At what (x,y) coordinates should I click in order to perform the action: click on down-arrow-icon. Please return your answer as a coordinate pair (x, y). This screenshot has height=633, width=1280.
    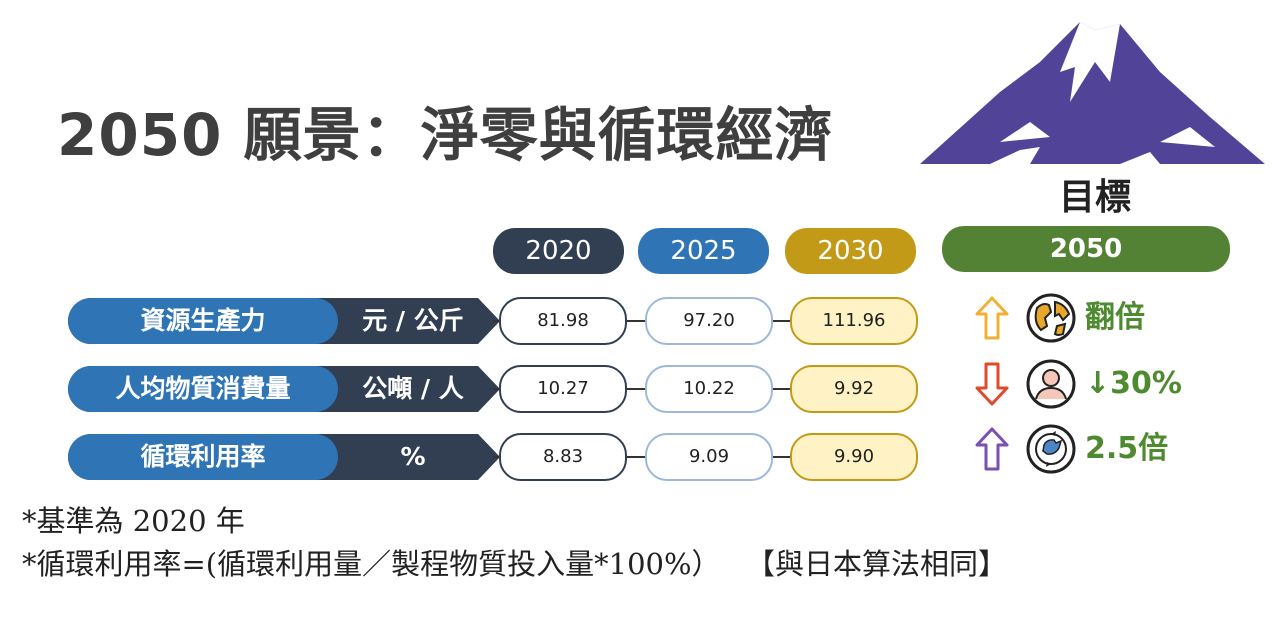
    Looking at the image, I should click on (992, 384).